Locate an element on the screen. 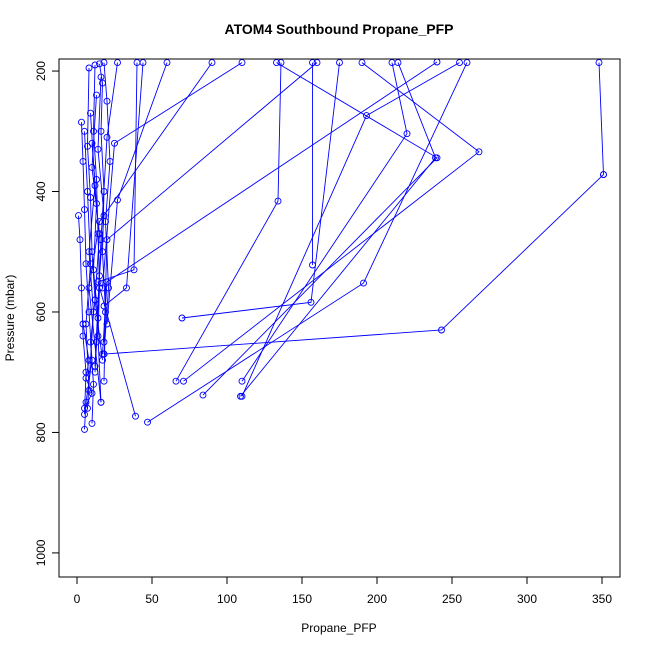 Image resolution: width=650 pixels, height=650 pixels. x-tick-label: 350 is located at coordinates (602, 599).